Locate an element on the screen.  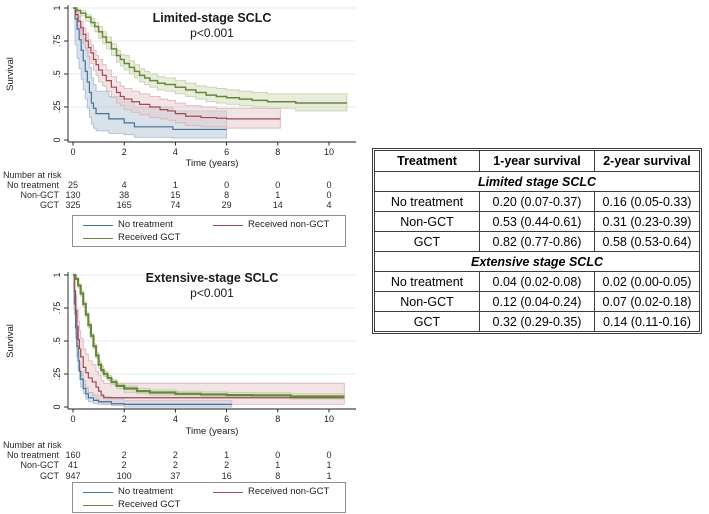
table-cell: 0.02 (0.00-0.05) is located at coordinates (647, 281).